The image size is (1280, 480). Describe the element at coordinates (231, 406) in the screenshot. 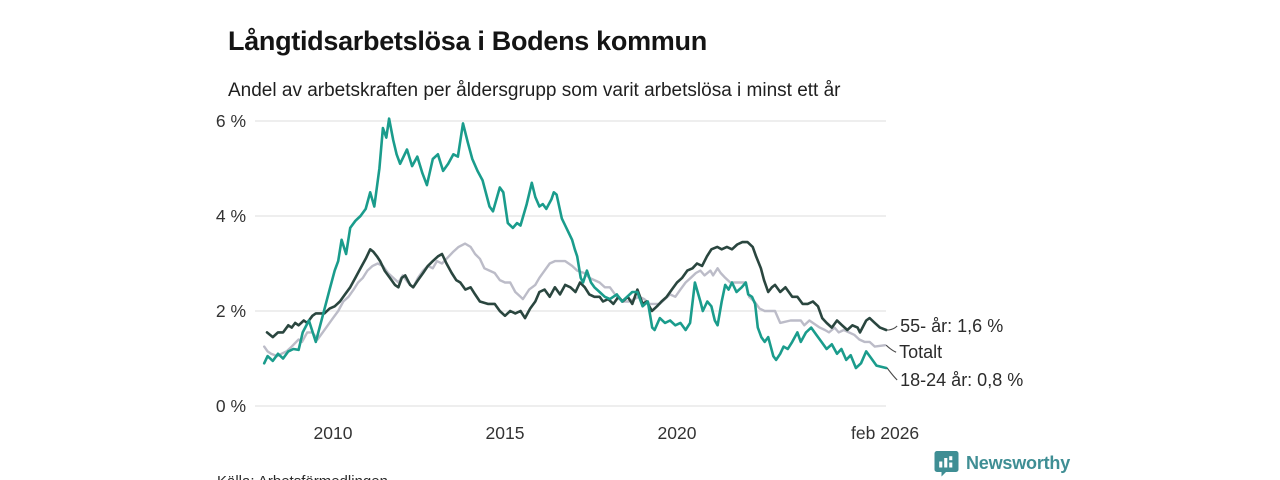

I see `y-axis-tick-label: 0 %` at that location.